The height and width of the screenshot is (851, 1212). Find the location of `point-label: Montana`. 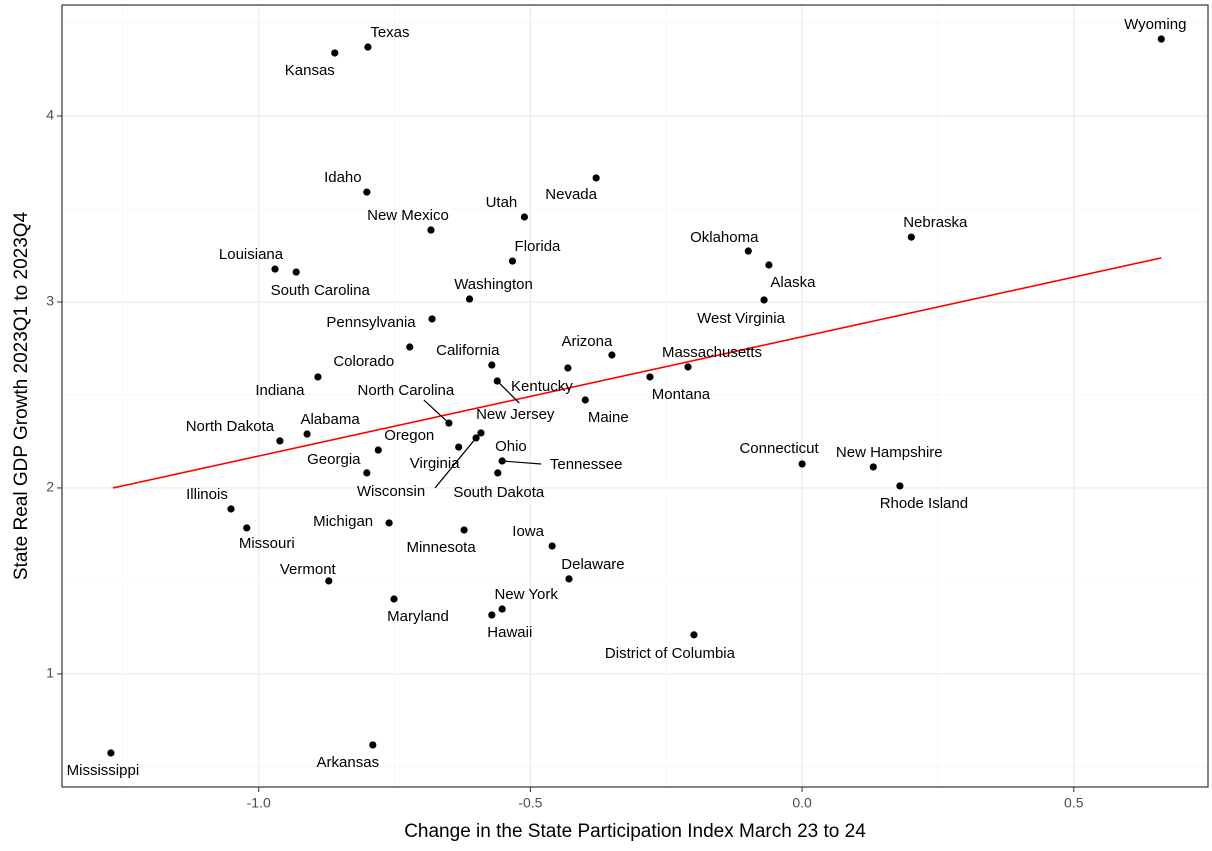

point-label: Montana is located at coordinates (681, 394).